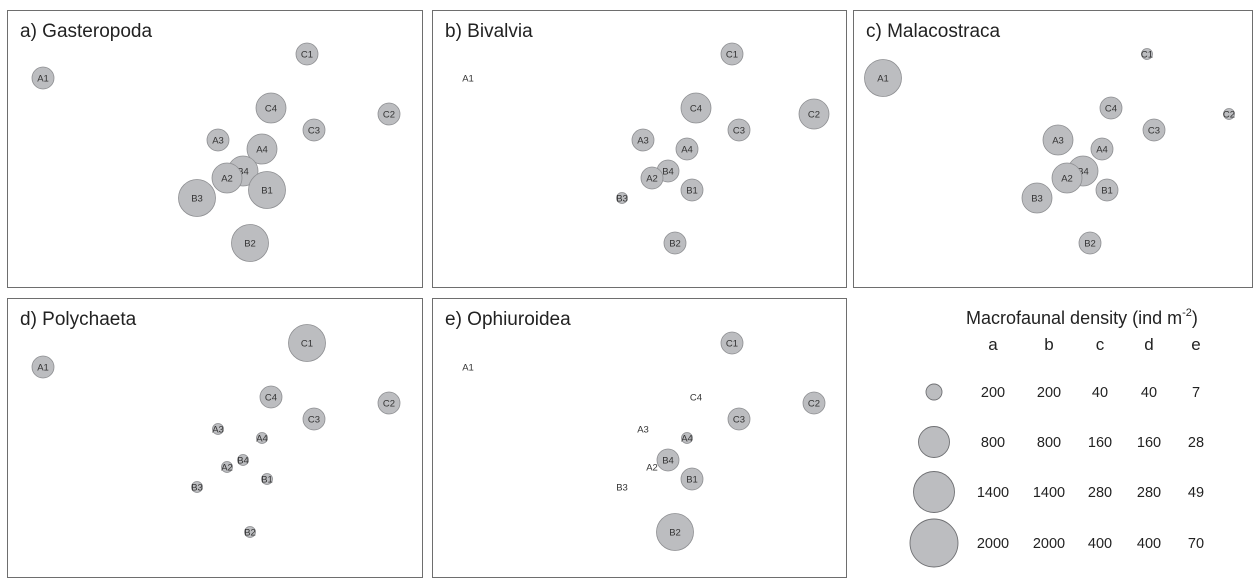 The image size is (1254, 578). What do you see at coordinates (216, 431) in the screenshot?
I see `plot-d: A1 C1 C4 C2 C3 A3 A4 B4 A2 B1 B3 B2` at bounding box center [216, 431].